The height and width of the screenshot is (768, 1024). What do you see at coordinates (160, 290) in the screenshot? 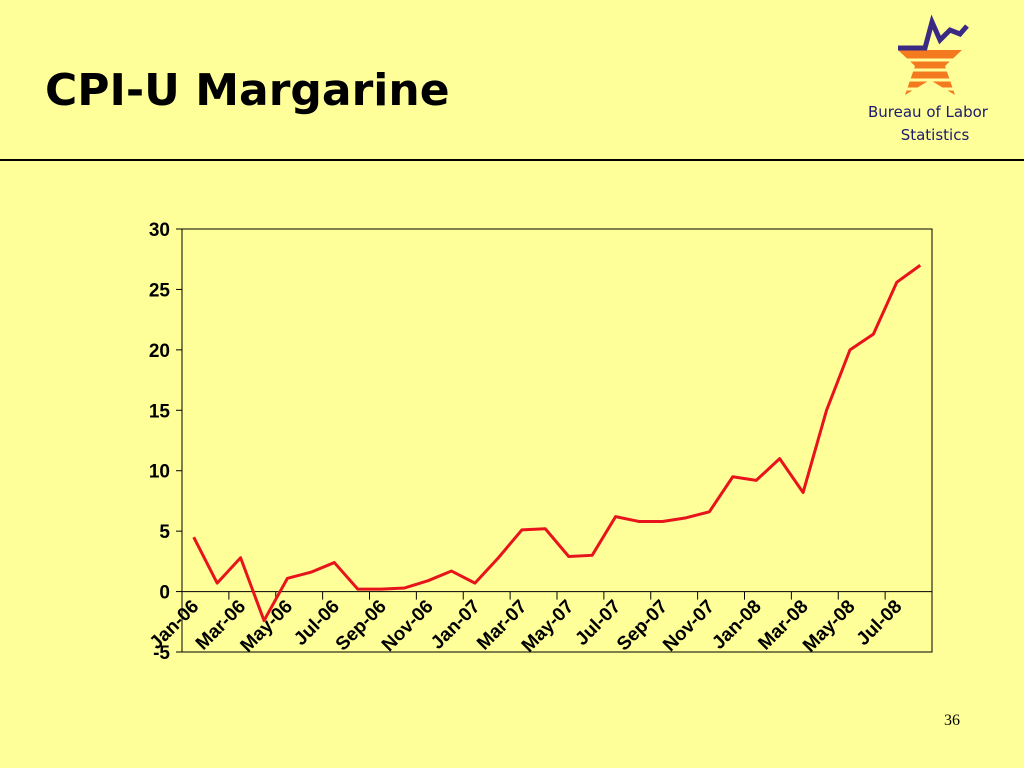
I see `y-tick-label: 25` at bounding box center [160, 290].